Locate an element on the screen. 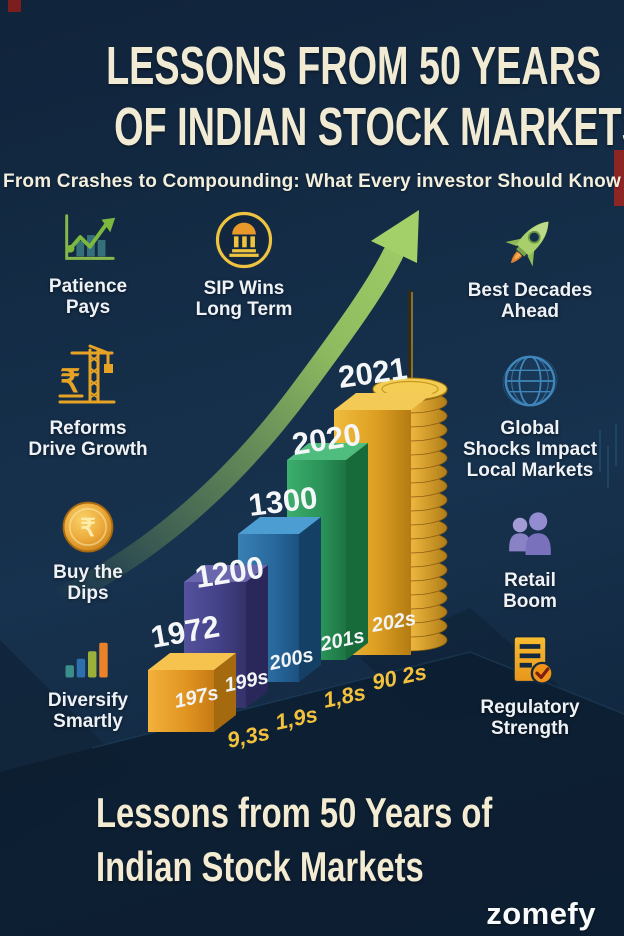 The height and width of the screenshot is (936, 624). background-candlestick-accent is located at coordinates (608, 456).